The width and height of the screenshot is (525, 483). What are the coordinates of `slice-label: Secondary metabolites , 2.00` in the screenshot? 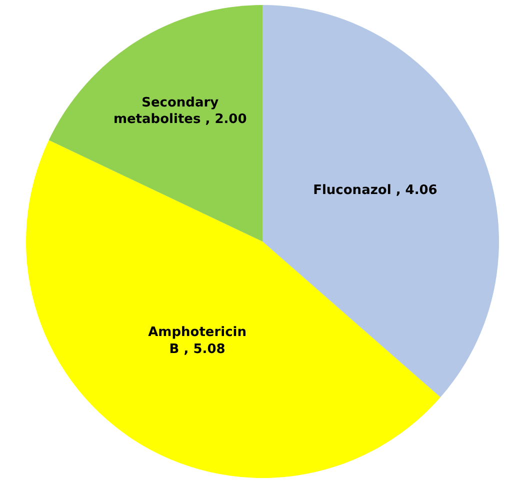 It's located at (180, 111).